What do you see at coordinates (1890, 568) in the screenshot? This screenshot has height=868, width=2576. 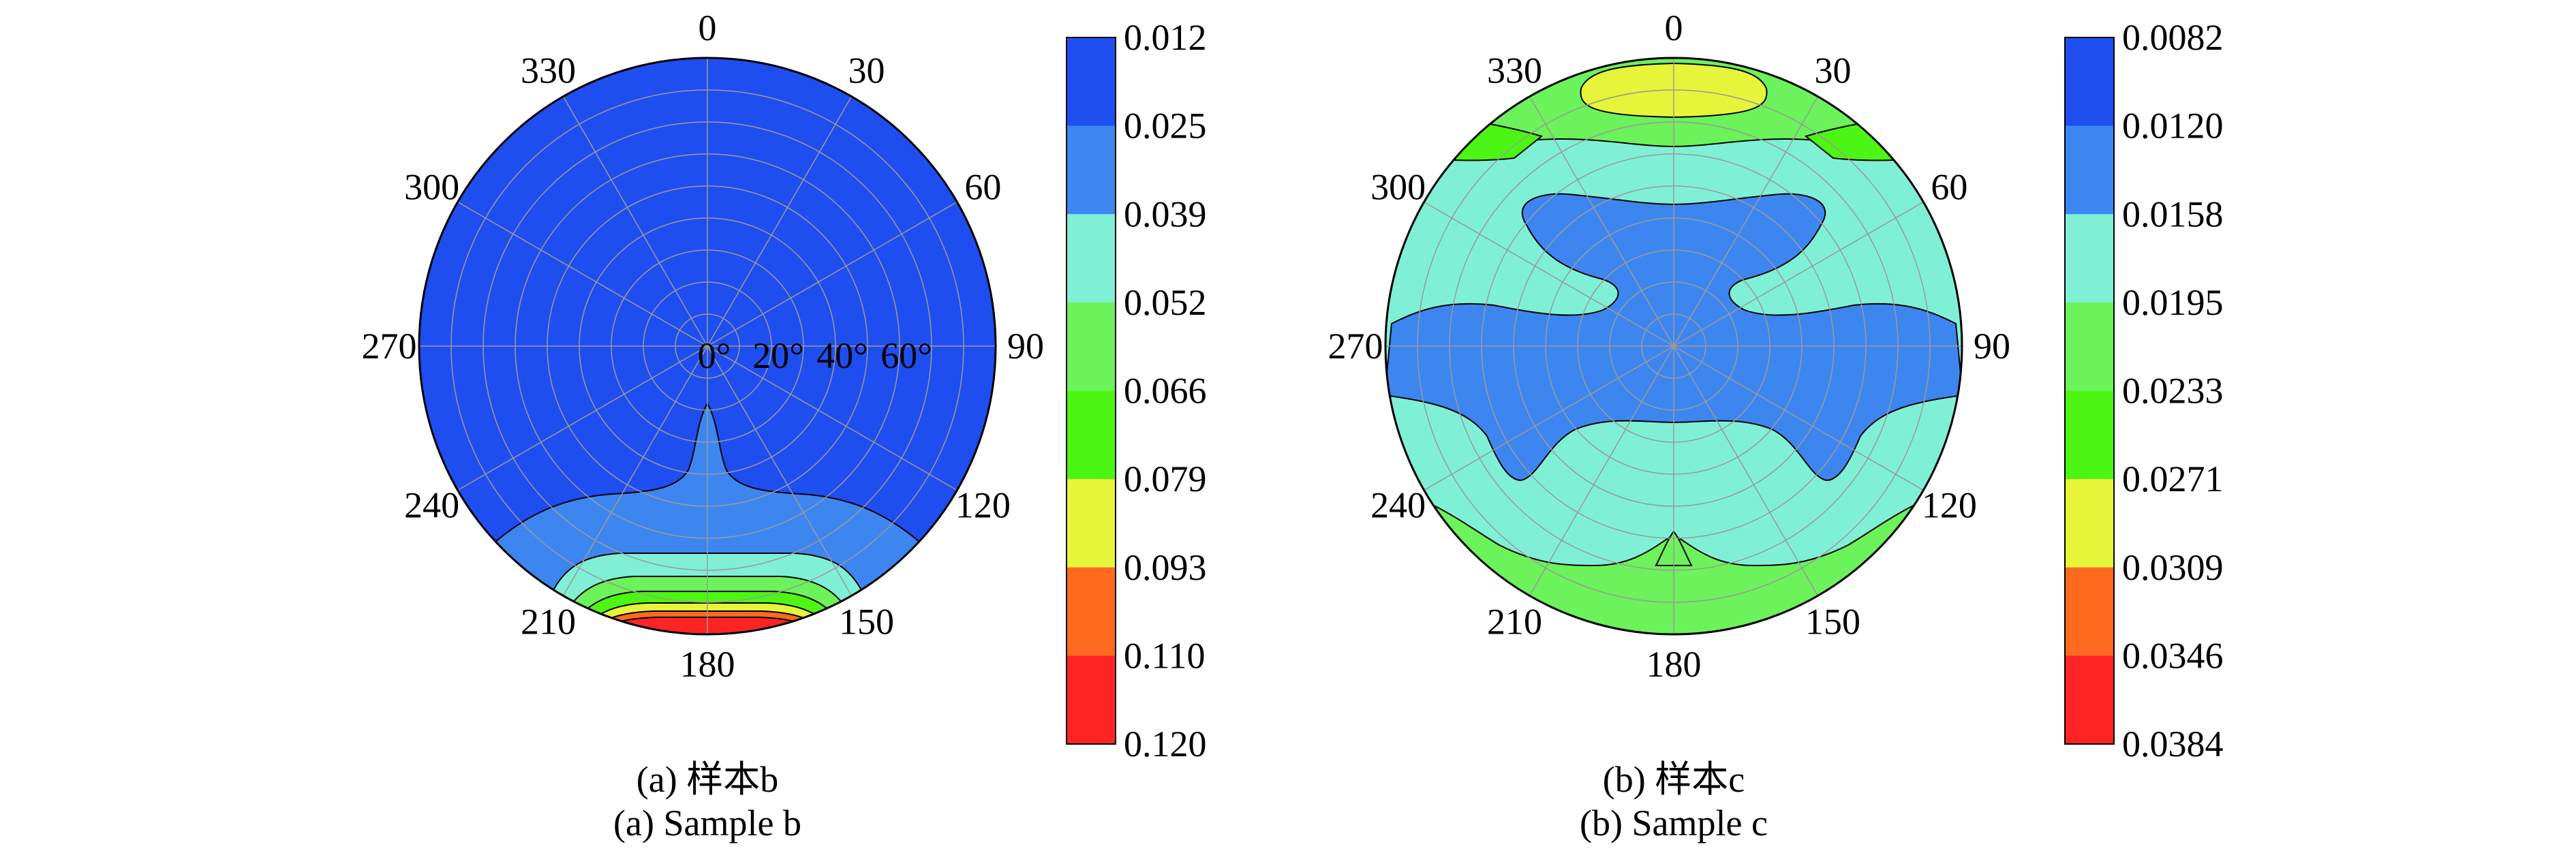 I see `contour-region-b-bottom-right-yellow` at bounding box center [1890, 568].